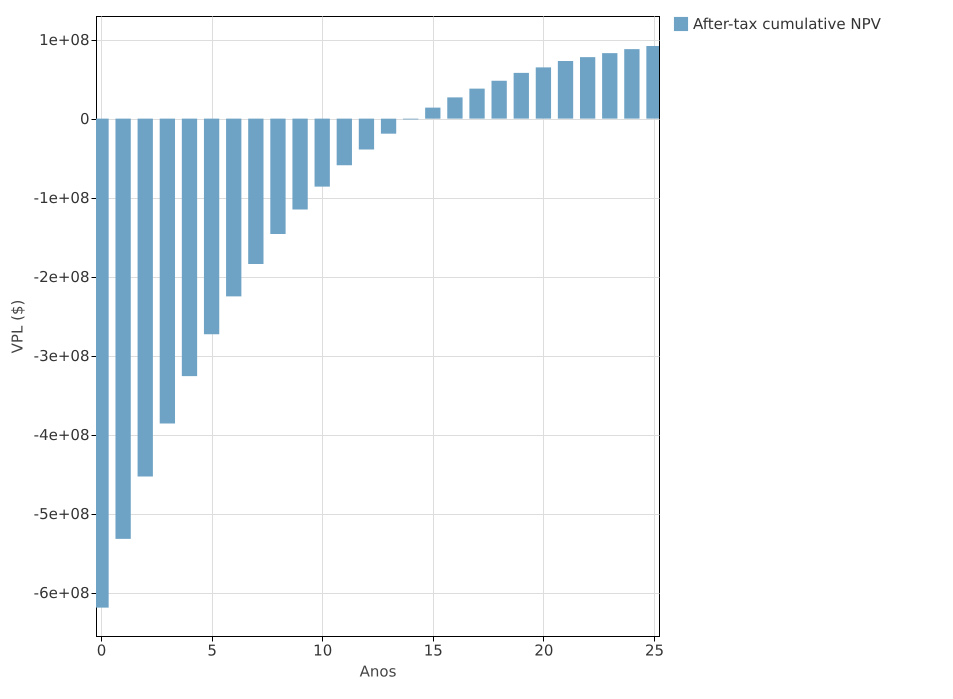 Image resolution: width=953 pixels, height=699 pixels. I want to click on y-tick-label: -4e+08, so click(62, 435).